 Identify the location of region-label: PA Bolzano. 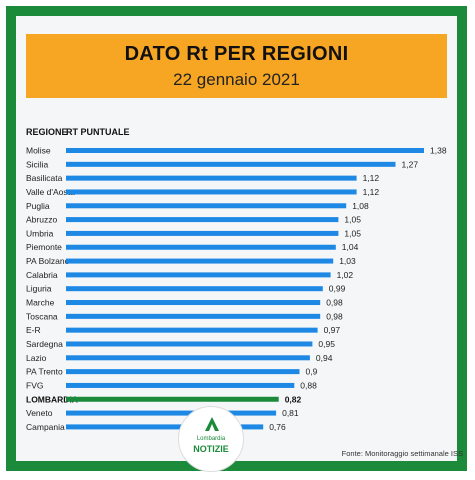
(48, 261).